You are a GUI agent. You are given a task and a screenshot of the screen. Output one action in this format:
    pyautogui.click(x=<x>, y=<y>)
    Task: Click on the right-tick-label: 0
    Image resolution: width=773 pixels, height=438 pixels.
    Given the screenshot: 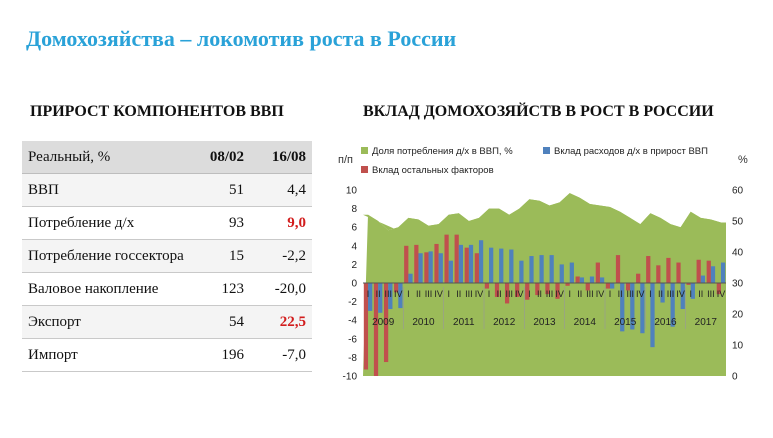 What is the action you would take?
    pyautogui.click(x=735, y=377)
    